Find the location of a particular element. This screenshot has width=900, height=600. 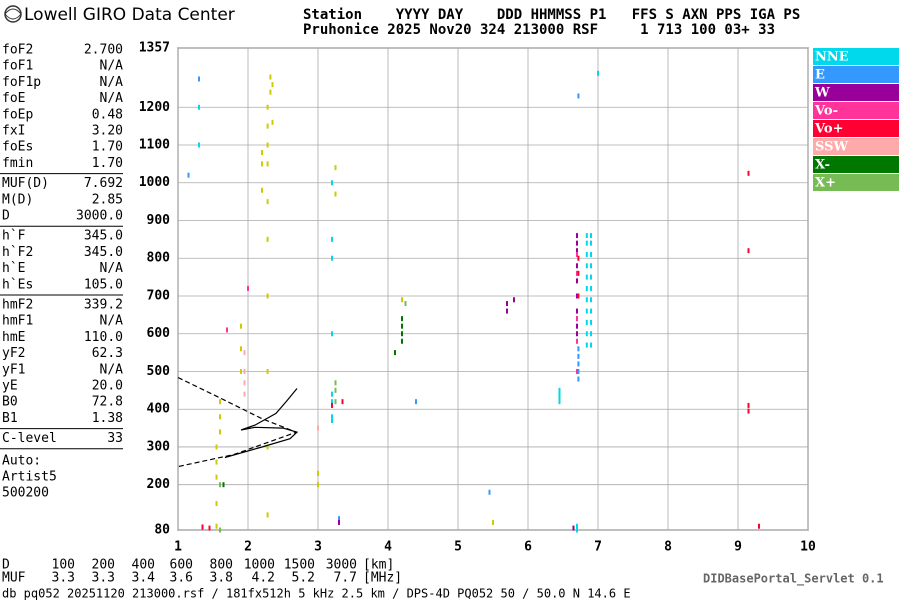

param-value: 345.0 is located at coordinates (103, 252).